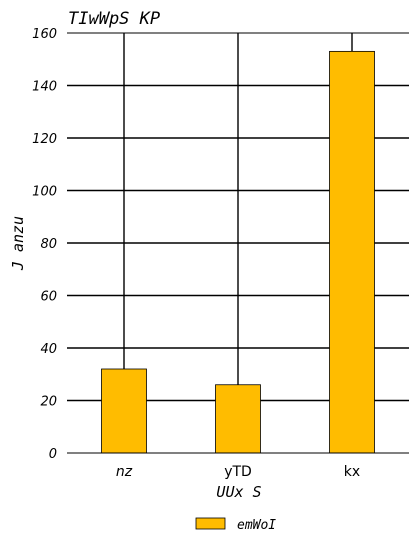  What do you see at coordinates (256, 525) in the screenshot?
I see `legend-label: emWoI` at bounding box center [256, 525].